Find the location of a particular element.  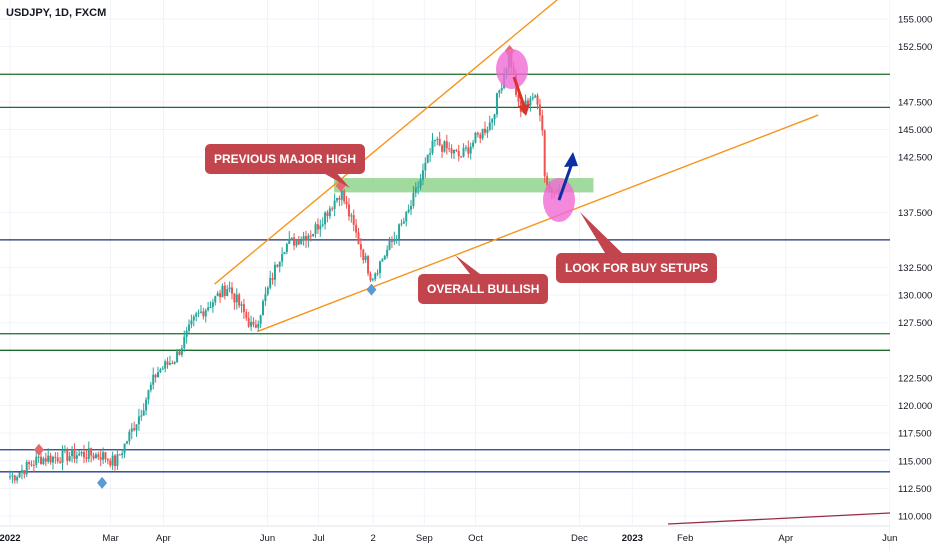

y-tick-label: 147.500 is located at coordinates (915, 102).